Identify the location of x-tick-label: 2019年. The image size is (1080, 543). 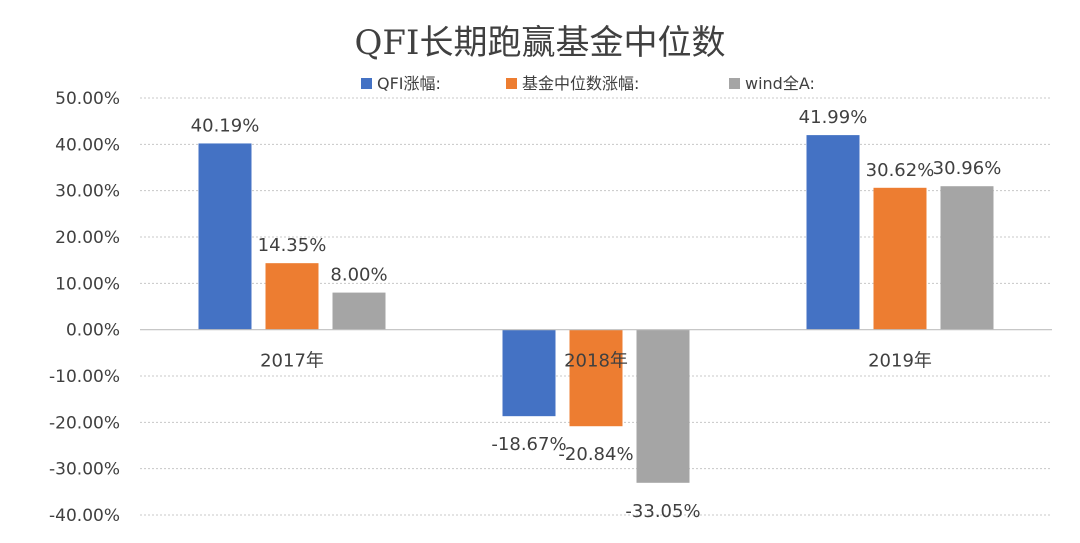
(900, 361).